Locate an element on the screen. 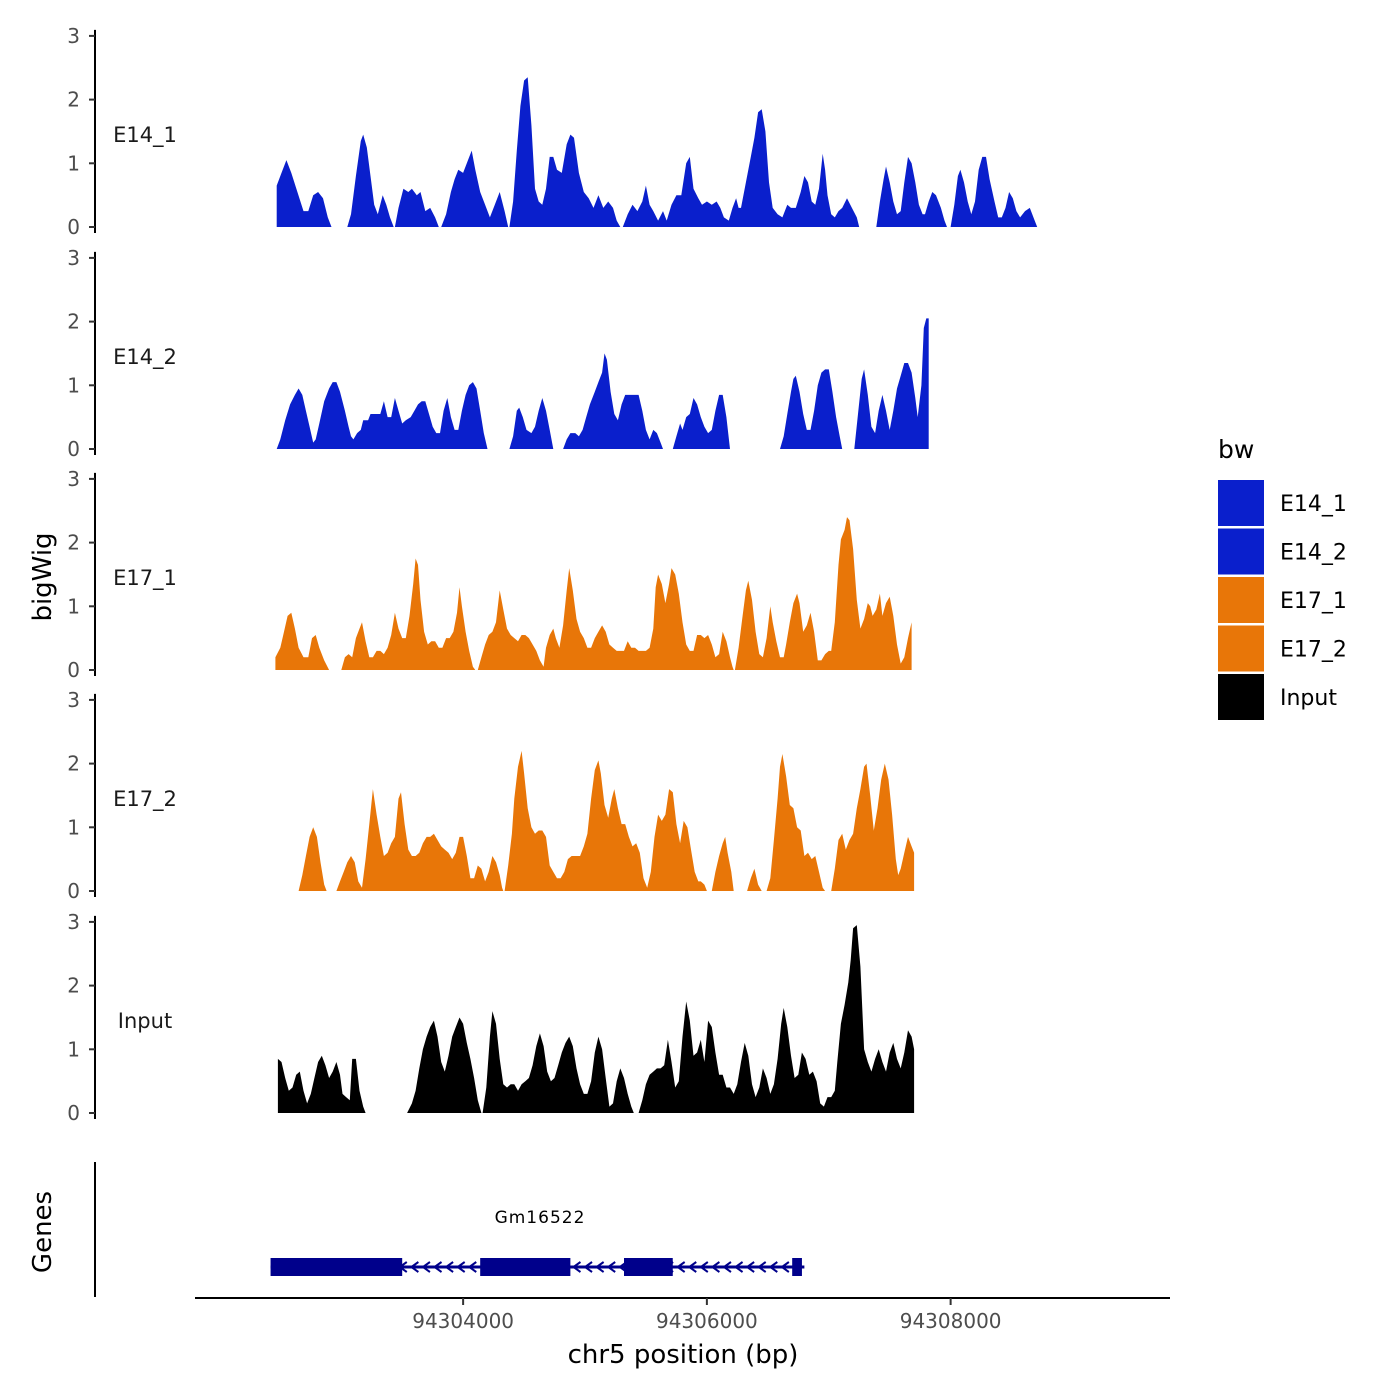 The height and width of the screenshot is (1400, 1400). legend-label-E14_1: E14_1 is located at coordinates (1313, 504).